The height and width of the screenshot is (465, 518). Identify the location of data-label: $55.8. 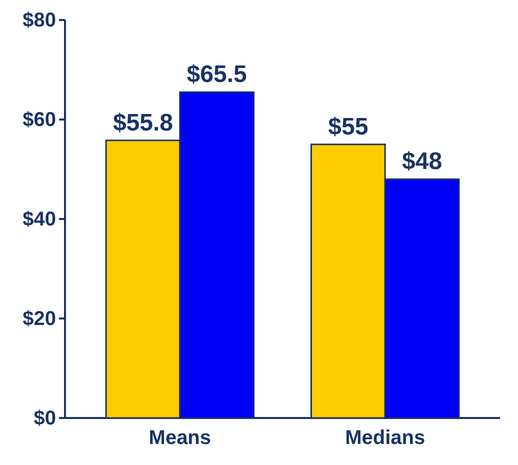
(143, 122).